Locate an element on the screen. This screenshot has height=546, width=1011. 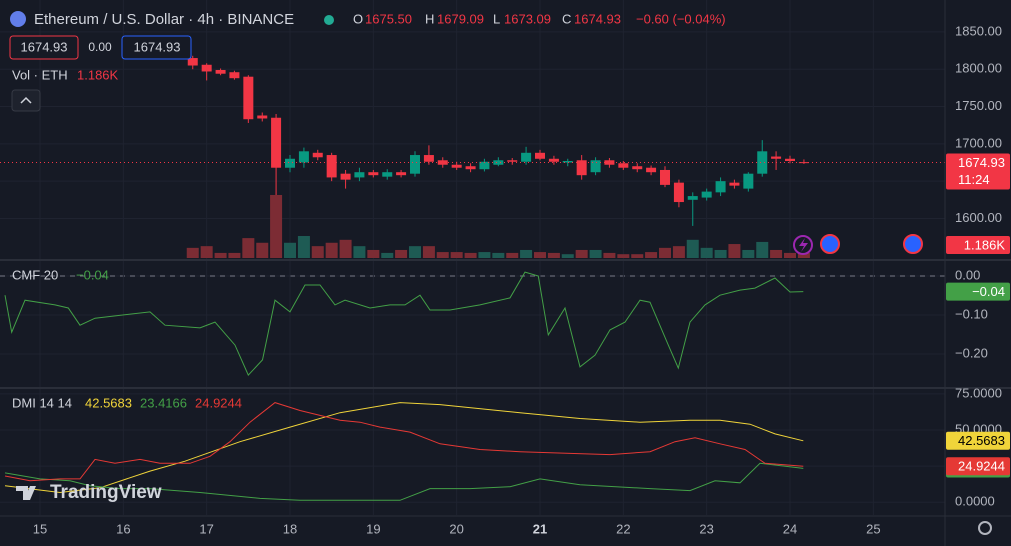
countdown: 11:24 is located at coordinates (974, 179).